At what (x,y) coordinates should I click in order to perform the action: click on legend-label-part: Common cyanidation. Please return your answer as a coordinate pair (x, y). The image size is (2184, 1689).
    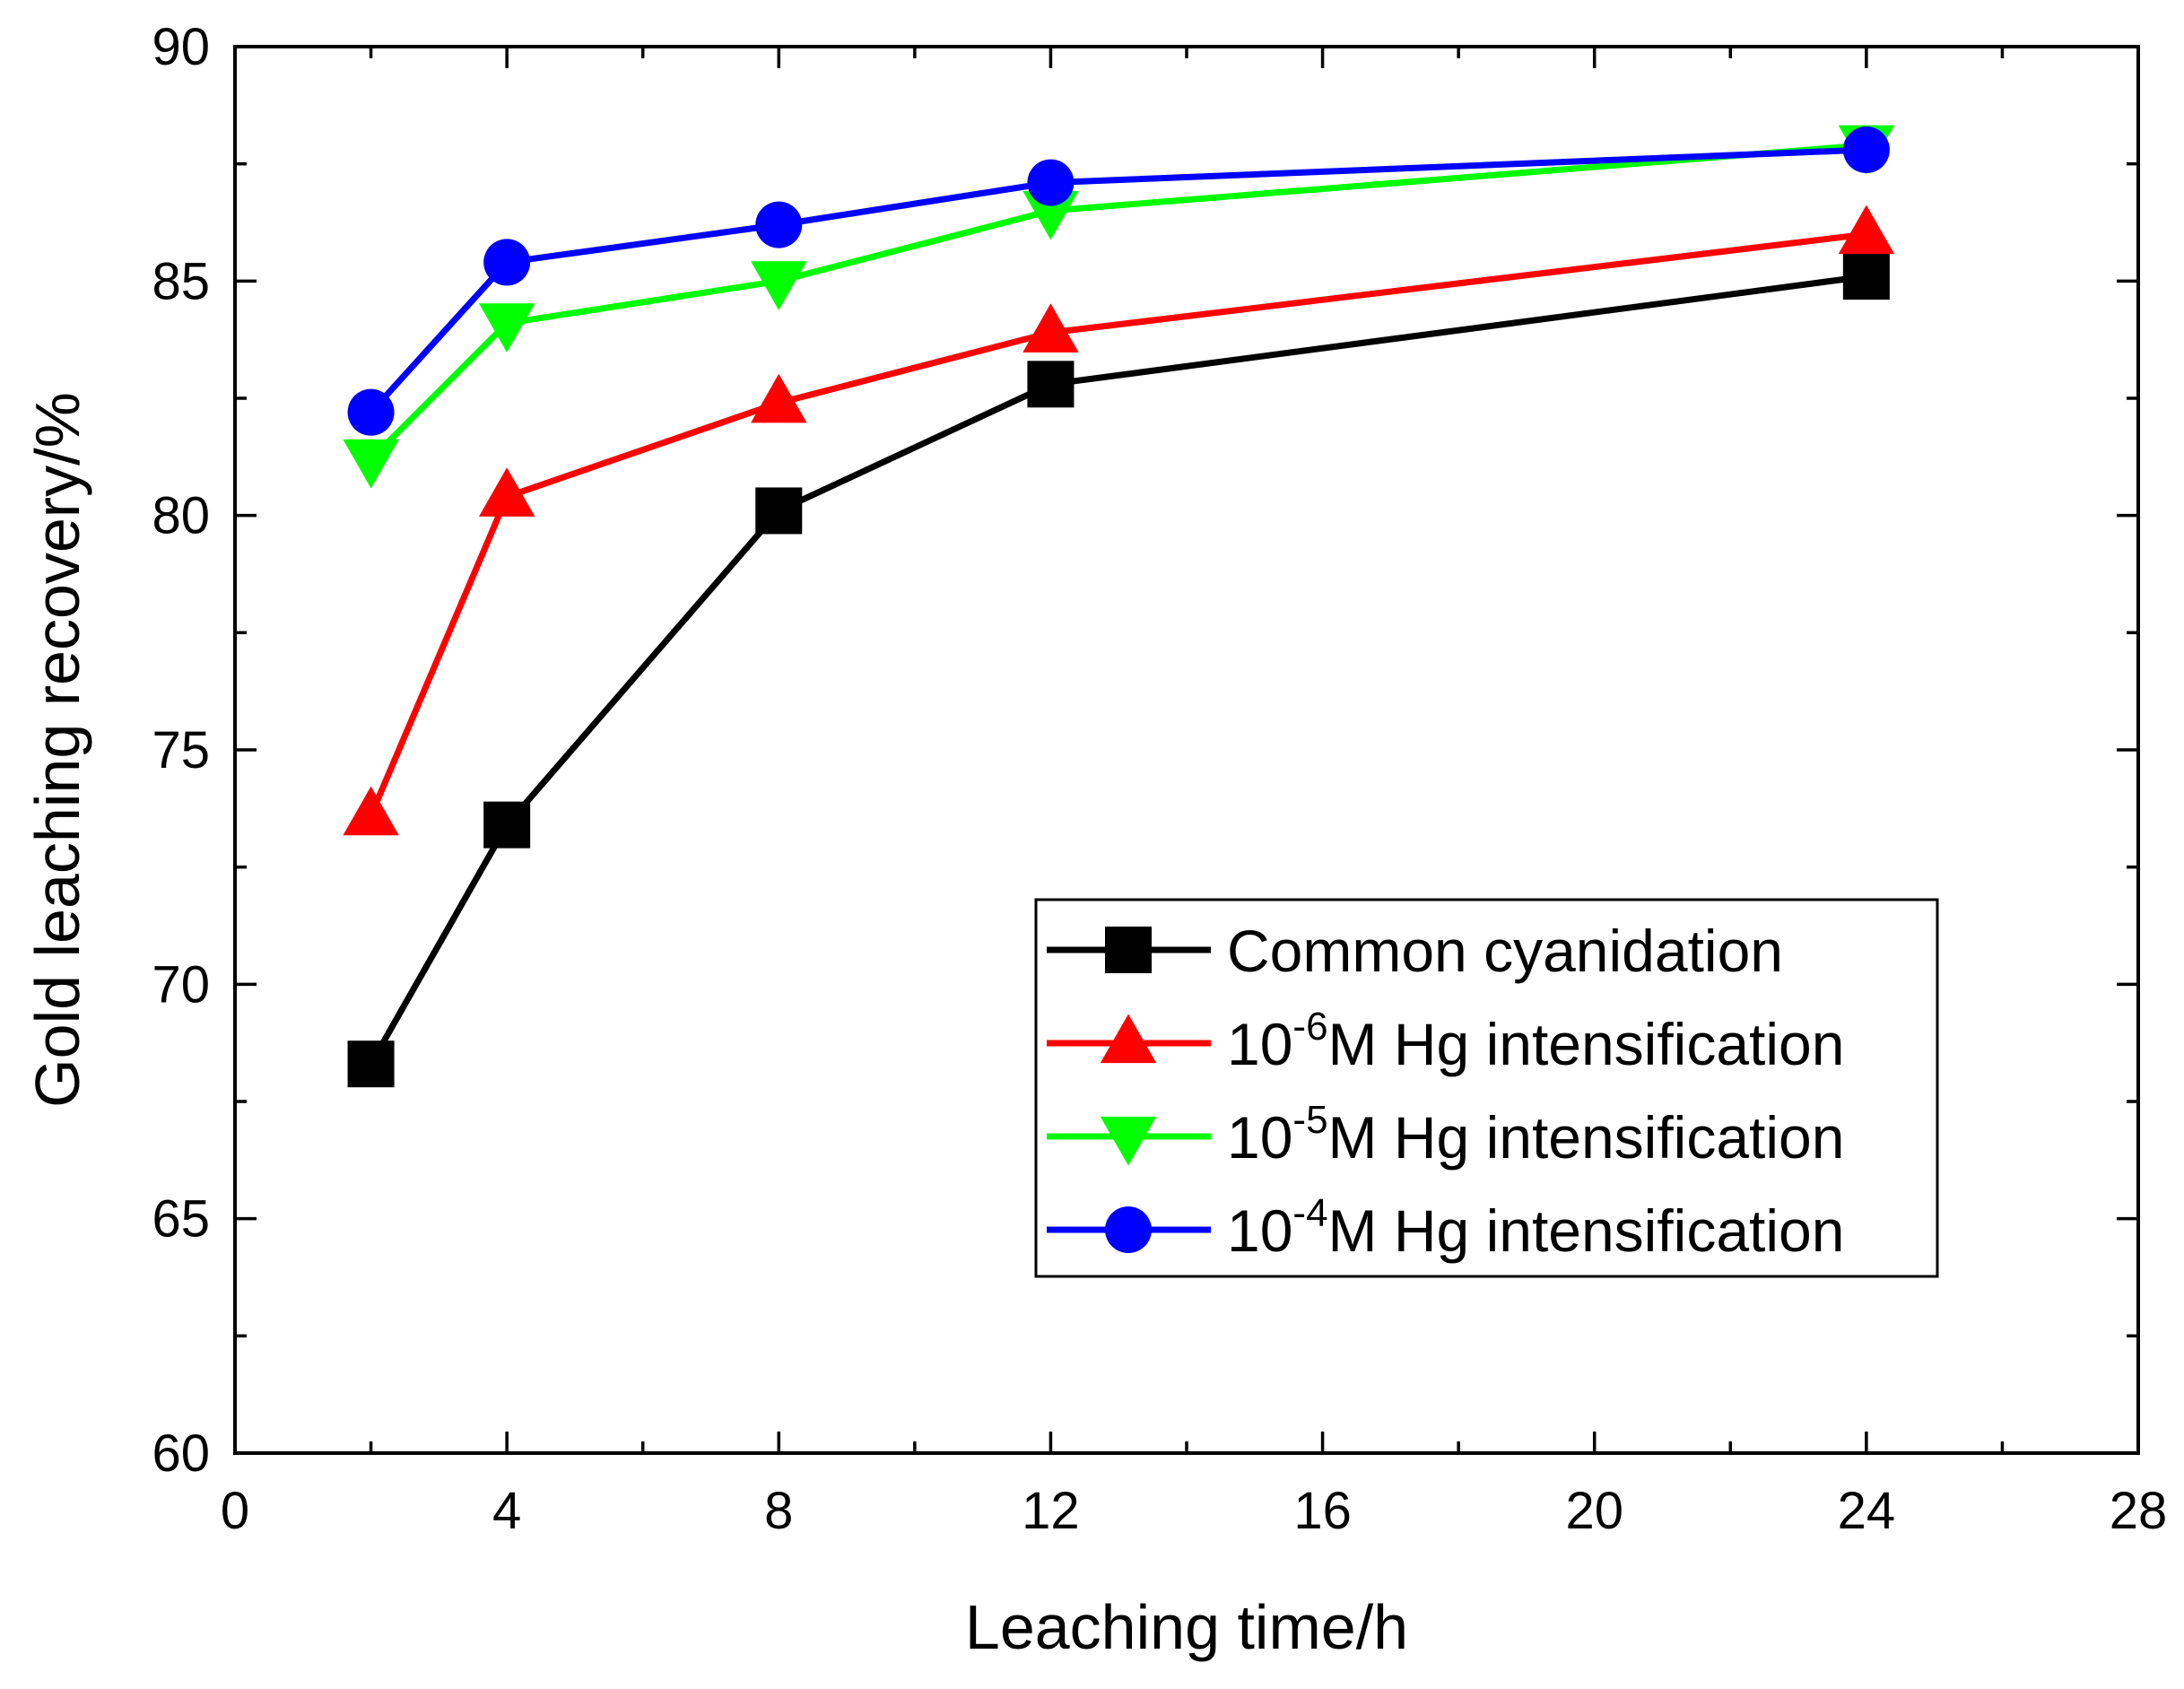
    Looking at the image, I should click on (1505, 951).